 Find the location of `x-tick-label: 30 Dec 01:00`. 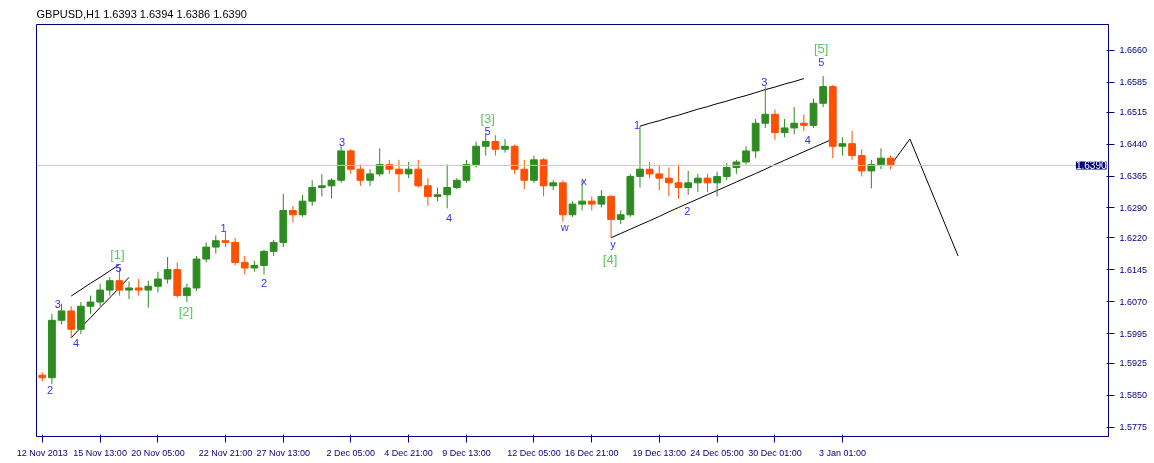

x-tick-label: 30 Dec 01:00 is located at coordinates (775, 452).